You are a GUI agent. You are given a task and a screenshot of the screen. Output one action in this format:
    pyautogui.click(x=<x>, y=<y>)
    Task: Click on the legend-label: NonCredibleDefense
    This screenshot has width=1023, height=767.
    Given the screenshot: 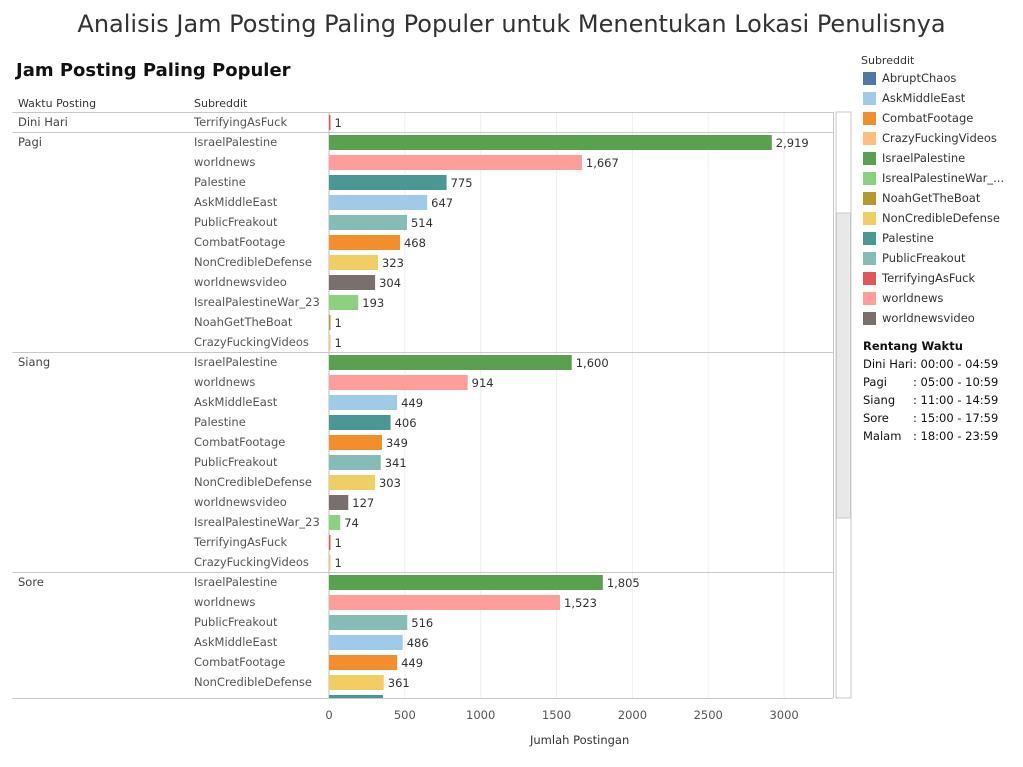 What is the action you would take?
    pyautogui.click(x=941, y=218)
    